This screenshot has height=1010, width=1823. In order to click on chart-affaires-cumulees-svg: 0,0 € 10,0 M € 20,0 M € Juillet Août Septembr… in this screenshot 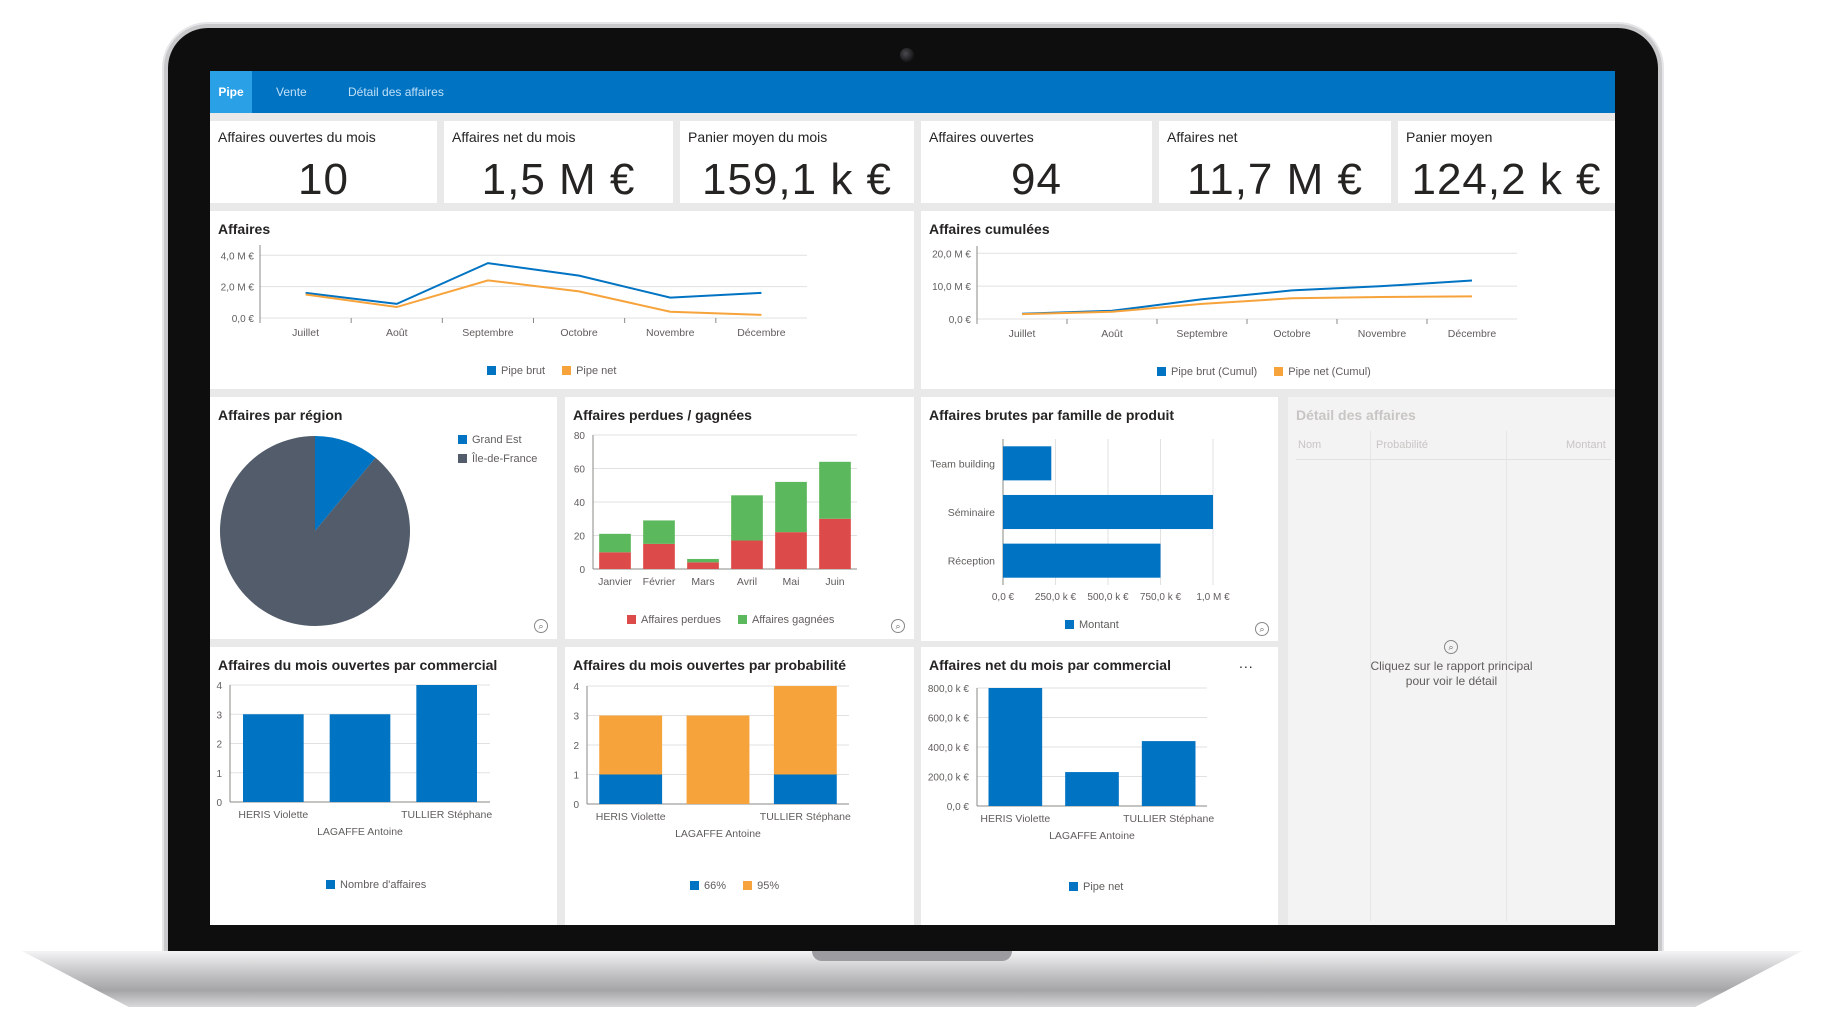, I will do `click(1224, 293)`.